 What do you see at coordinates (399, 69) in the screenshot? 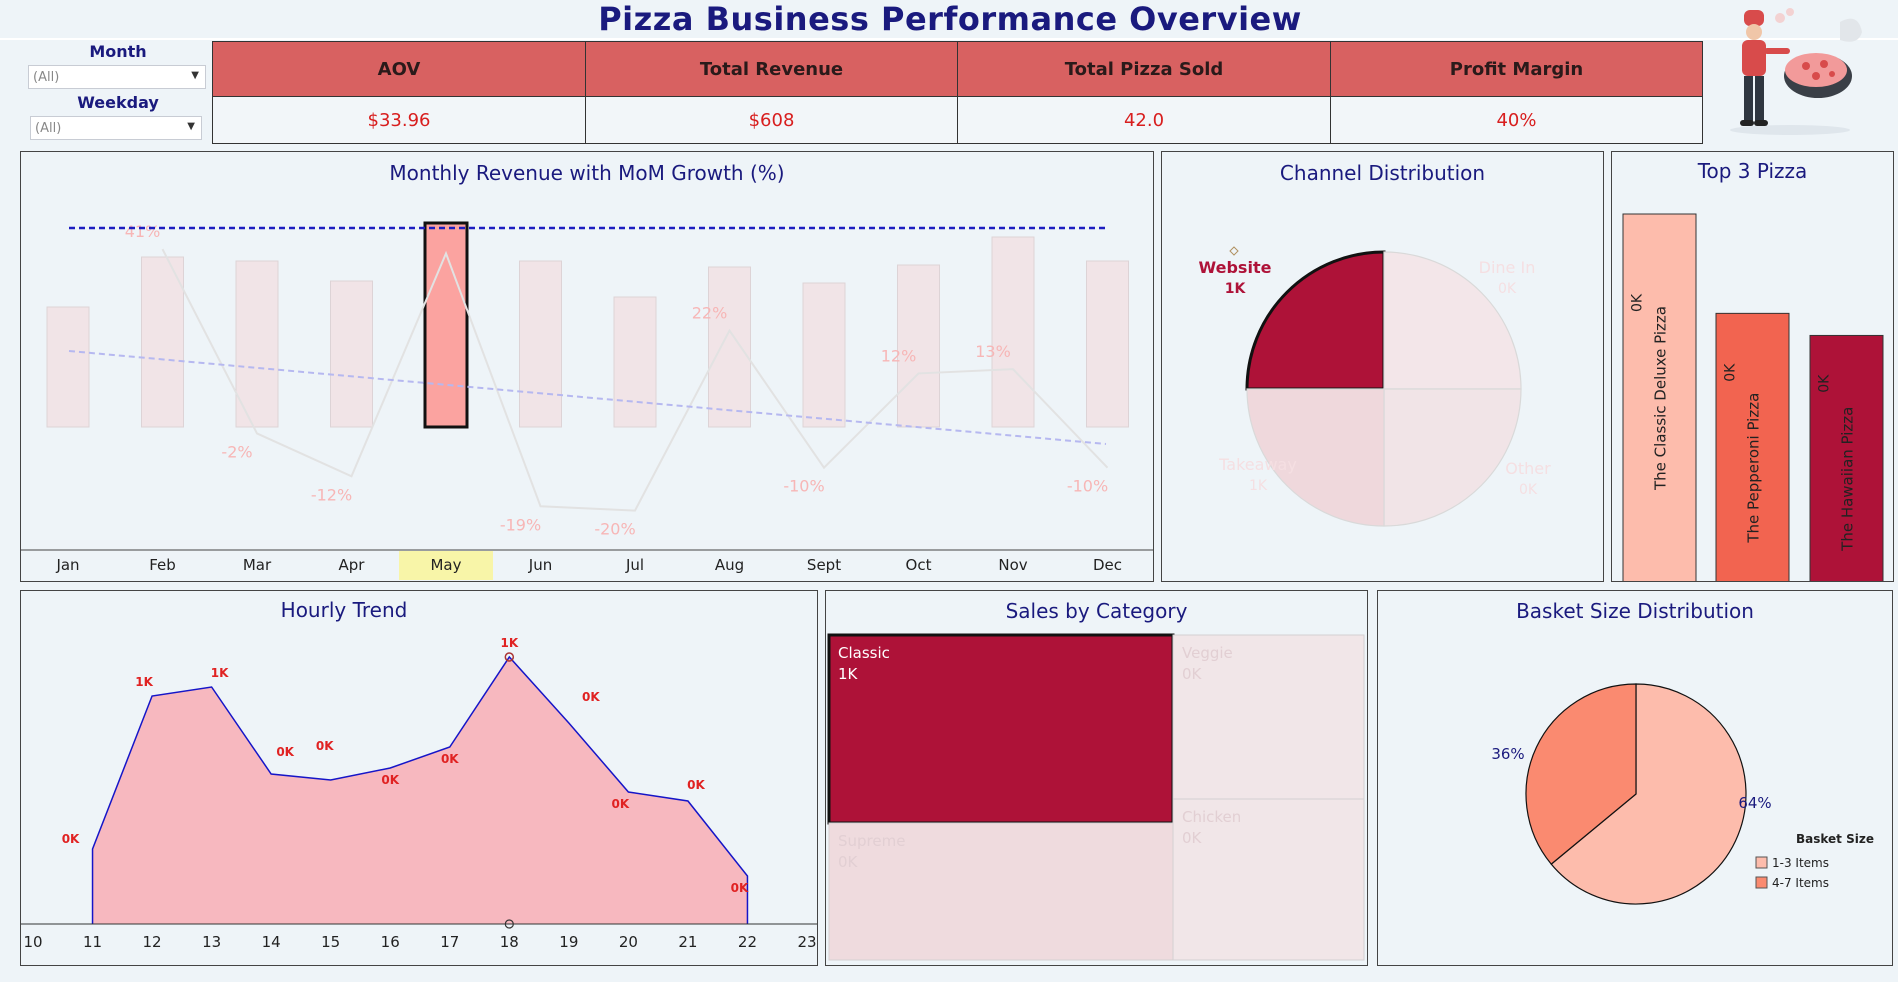
I see `kpi-aov-label: AOV` at bounding box center [399, 69].